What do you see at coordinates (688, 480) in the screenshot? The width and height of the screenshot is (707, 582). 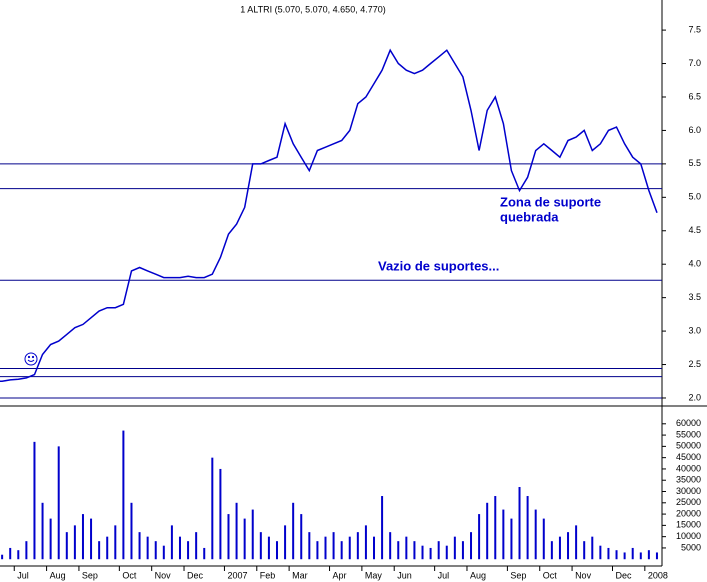 I see `y-tick-label: 35000` at bounding box center [688, 480].